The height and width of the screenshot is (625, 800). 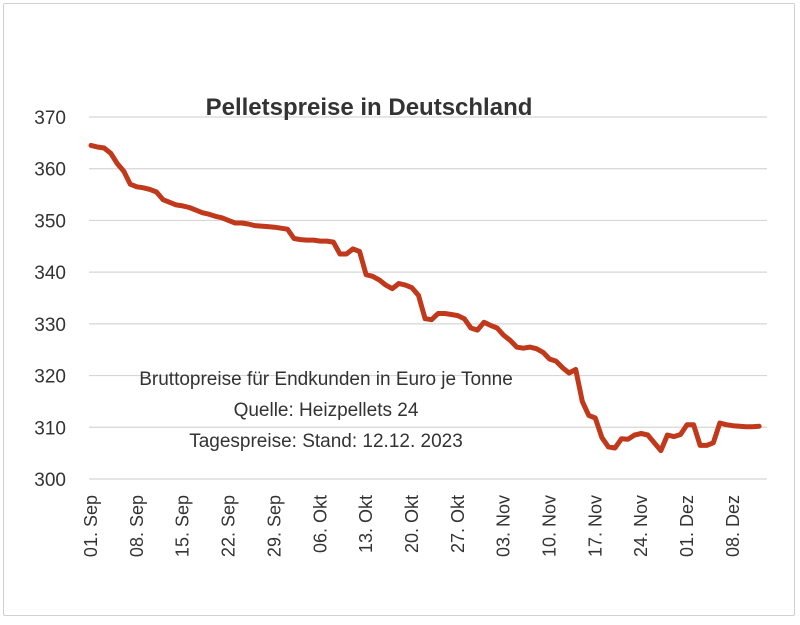 What do you see at coordinates (50, 428) in the screenshot?
I see `y-tick-label: 310` at bounding box center [50, 428].